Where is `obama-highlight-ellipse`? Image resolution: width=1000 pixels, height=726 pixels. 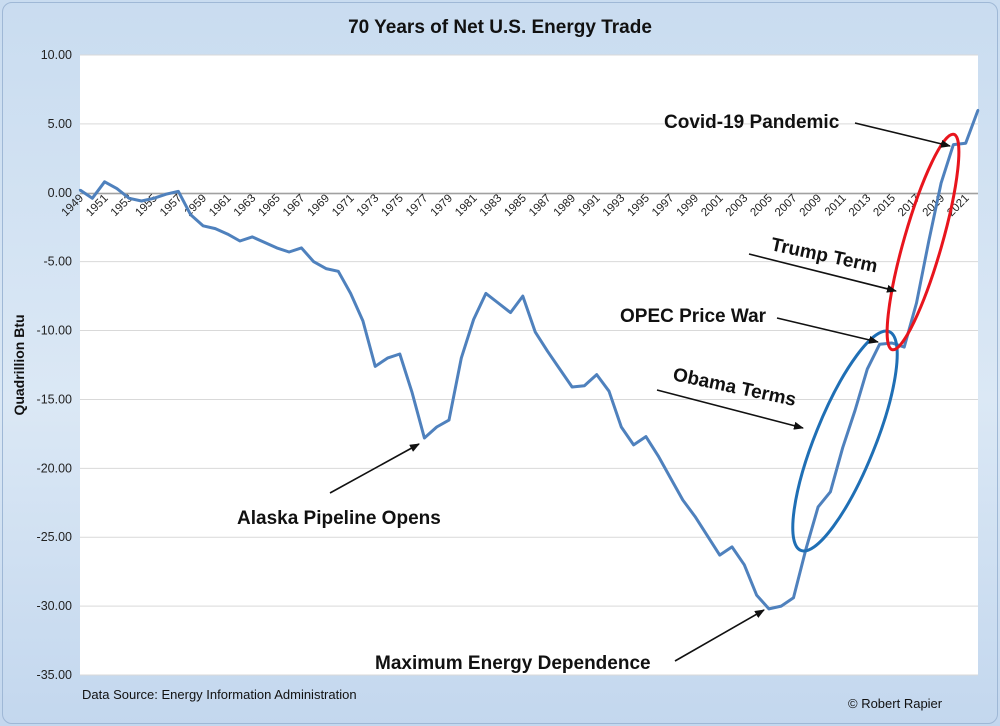
obama-highlight-ellipse is located at coordinates (845, 441).